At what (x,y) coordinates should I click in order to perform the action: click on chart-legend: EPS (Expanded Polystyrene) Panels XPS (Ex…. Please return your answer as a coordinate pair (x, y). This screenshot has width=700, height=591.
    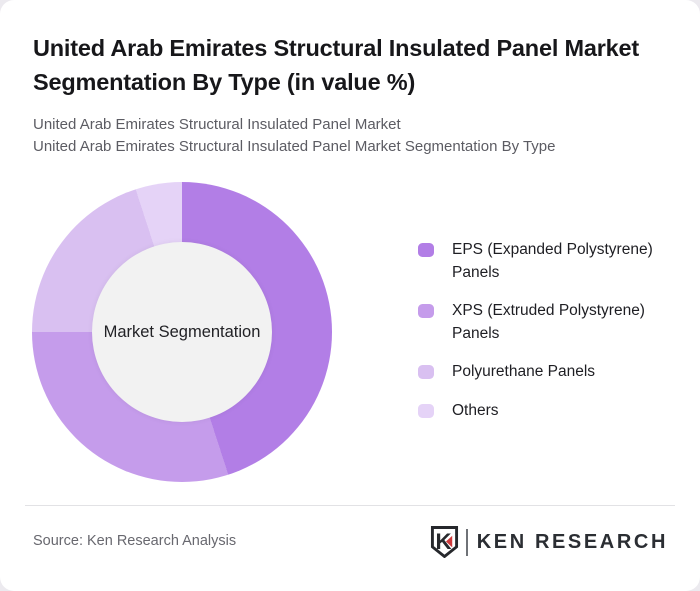
    Looking at the image, I should click on (539, 338).